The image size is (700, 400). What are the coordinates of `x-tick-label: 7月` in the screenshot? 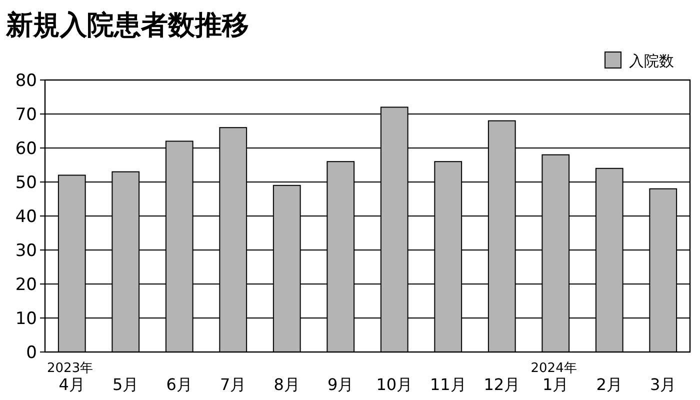 It's located at (233, 384).